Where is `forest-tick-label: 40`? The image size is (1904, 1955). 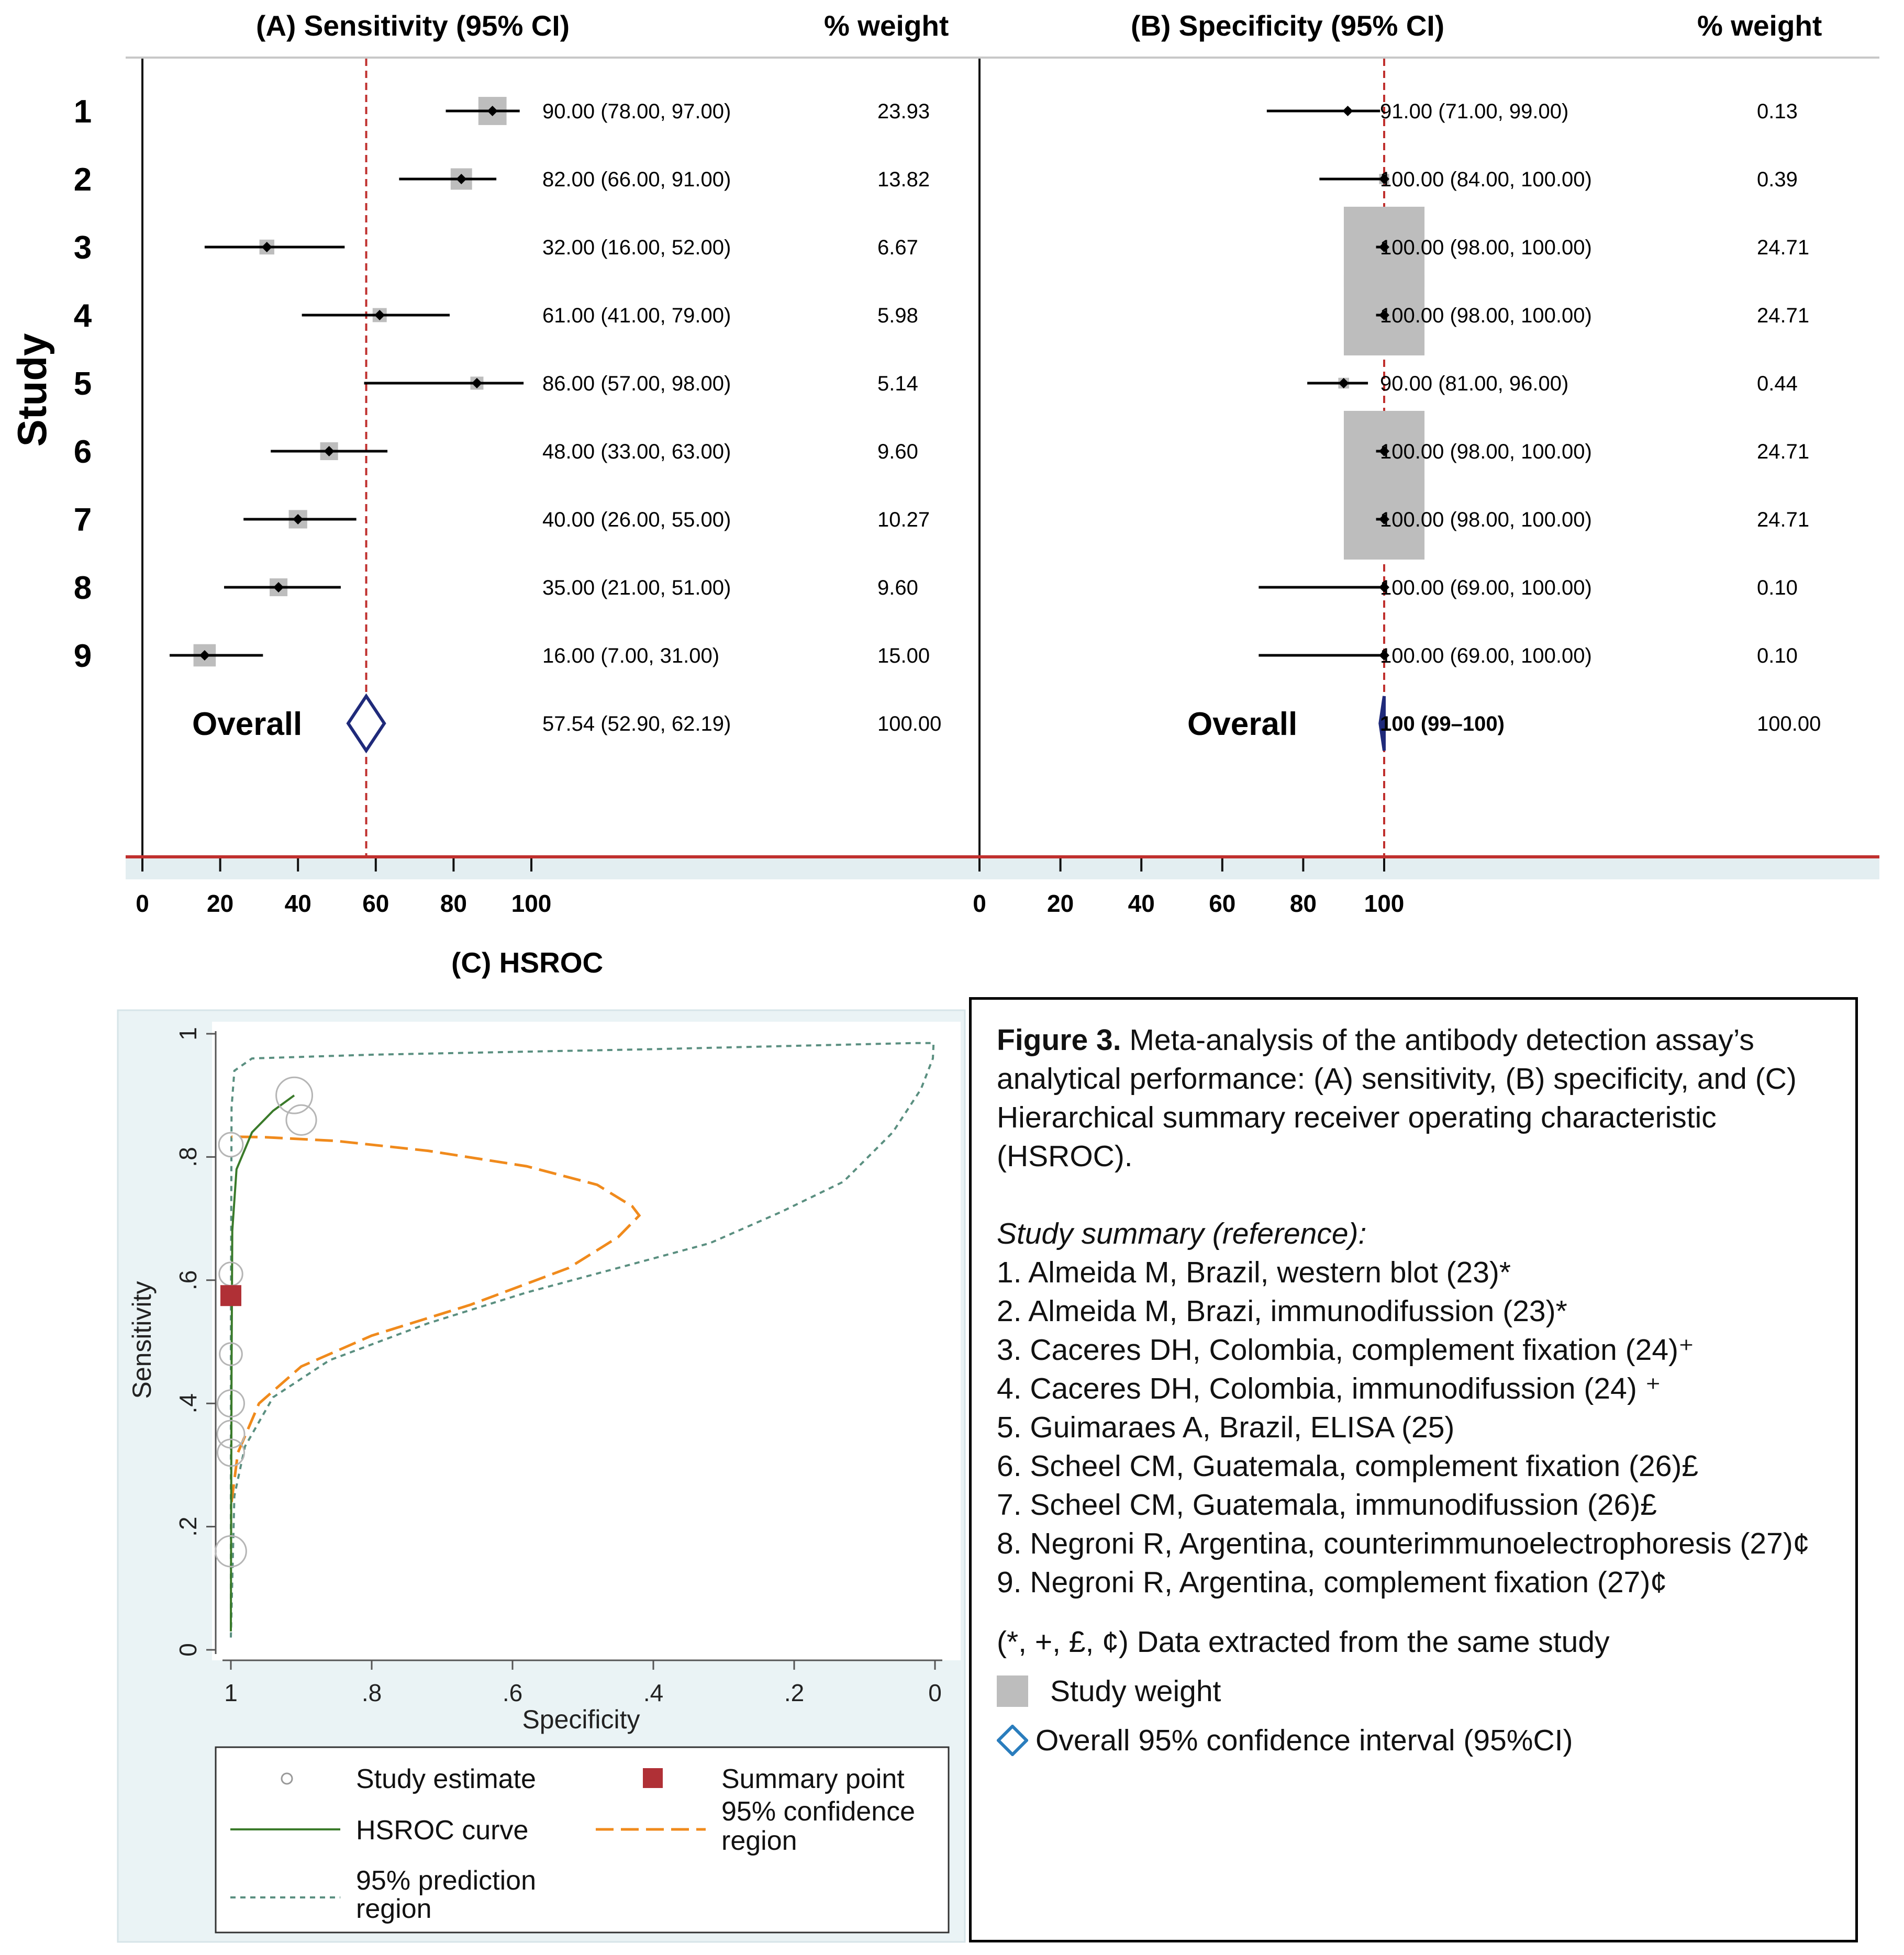
forest-tick-label: 40 is located at coordinates (298, 903).